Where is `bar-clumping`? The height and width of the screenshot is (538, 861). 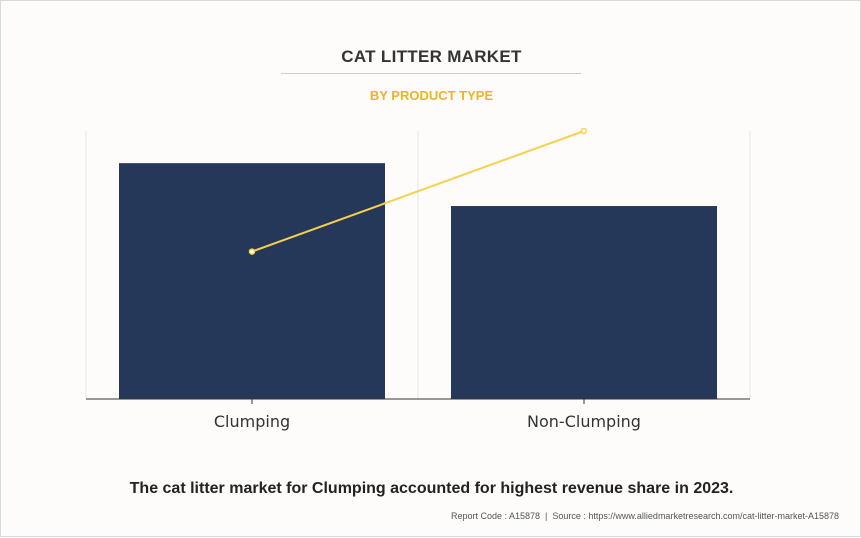
bar-clumping is located at coordinates (252, 281).